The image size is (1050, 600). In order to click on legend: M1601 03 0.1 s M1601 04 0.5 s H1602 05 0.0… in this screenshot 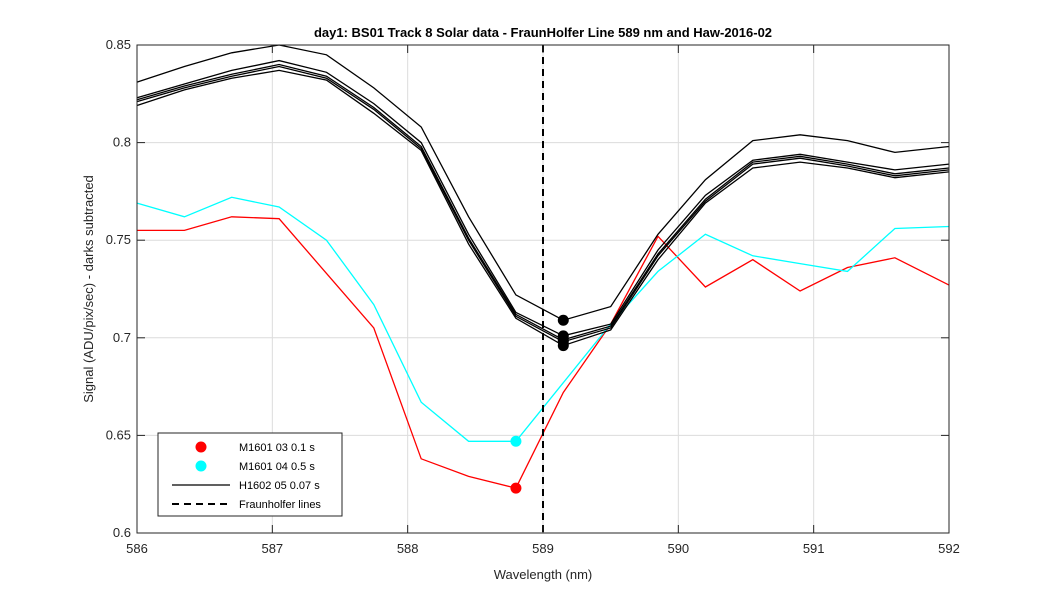, I will do `click(250, 474)`.